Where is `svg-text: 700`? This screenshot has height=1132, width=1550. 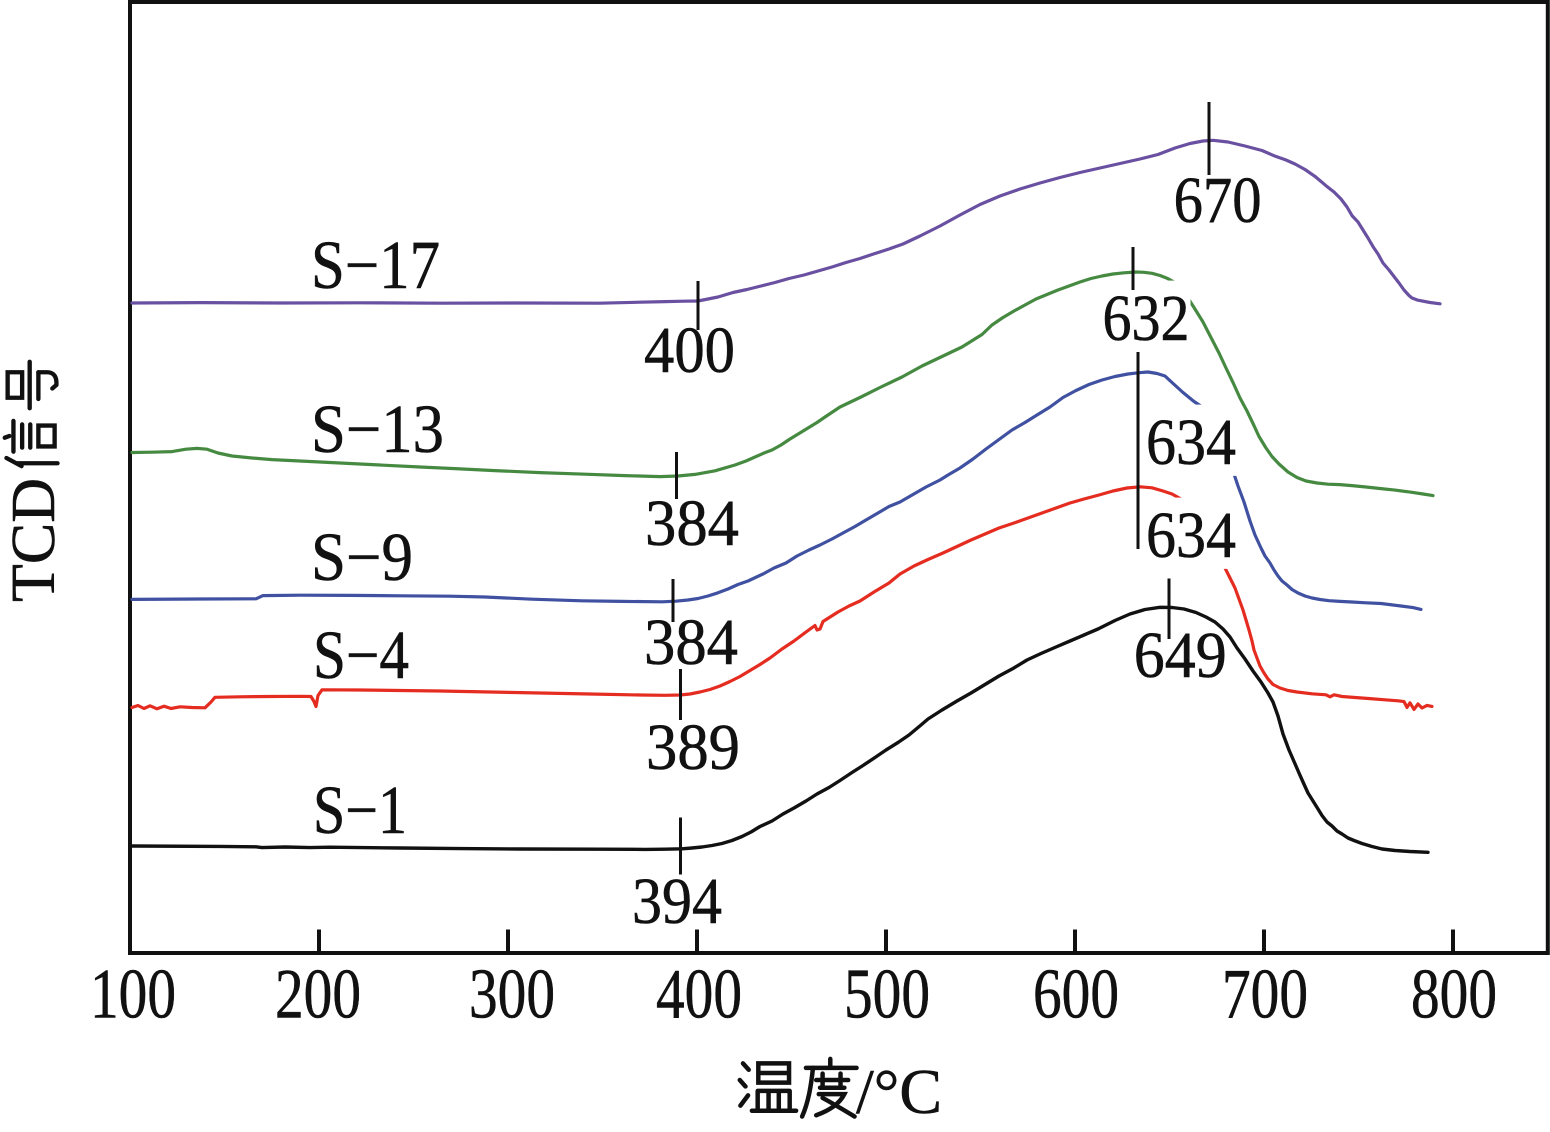
svg-text: 700 is located at coordinates (1265, 995).